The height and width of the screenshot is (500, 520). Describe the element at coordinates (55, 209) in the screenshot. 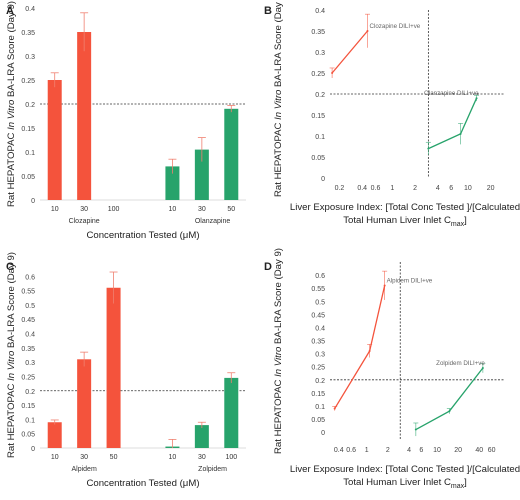

I see `panel-a-xtick-label: 10` at that location.